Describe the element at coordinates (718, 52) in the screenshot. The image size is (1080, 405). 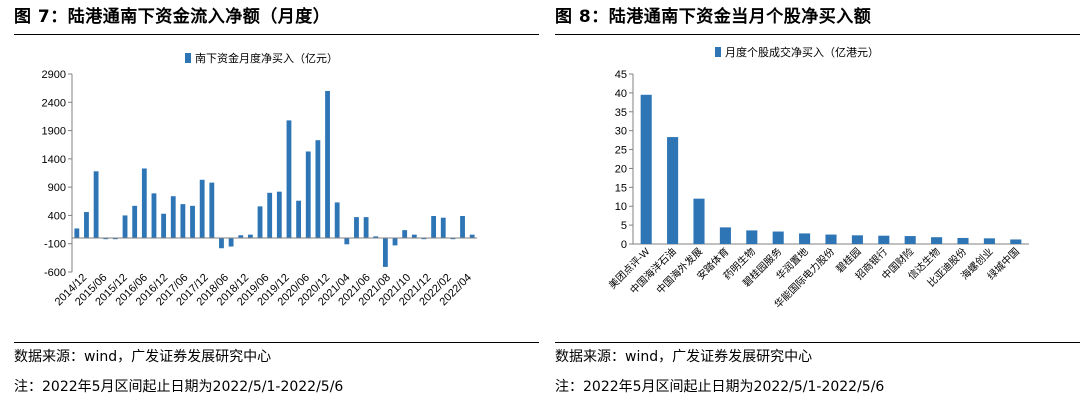
I see `right-legend-swatch` at that location.